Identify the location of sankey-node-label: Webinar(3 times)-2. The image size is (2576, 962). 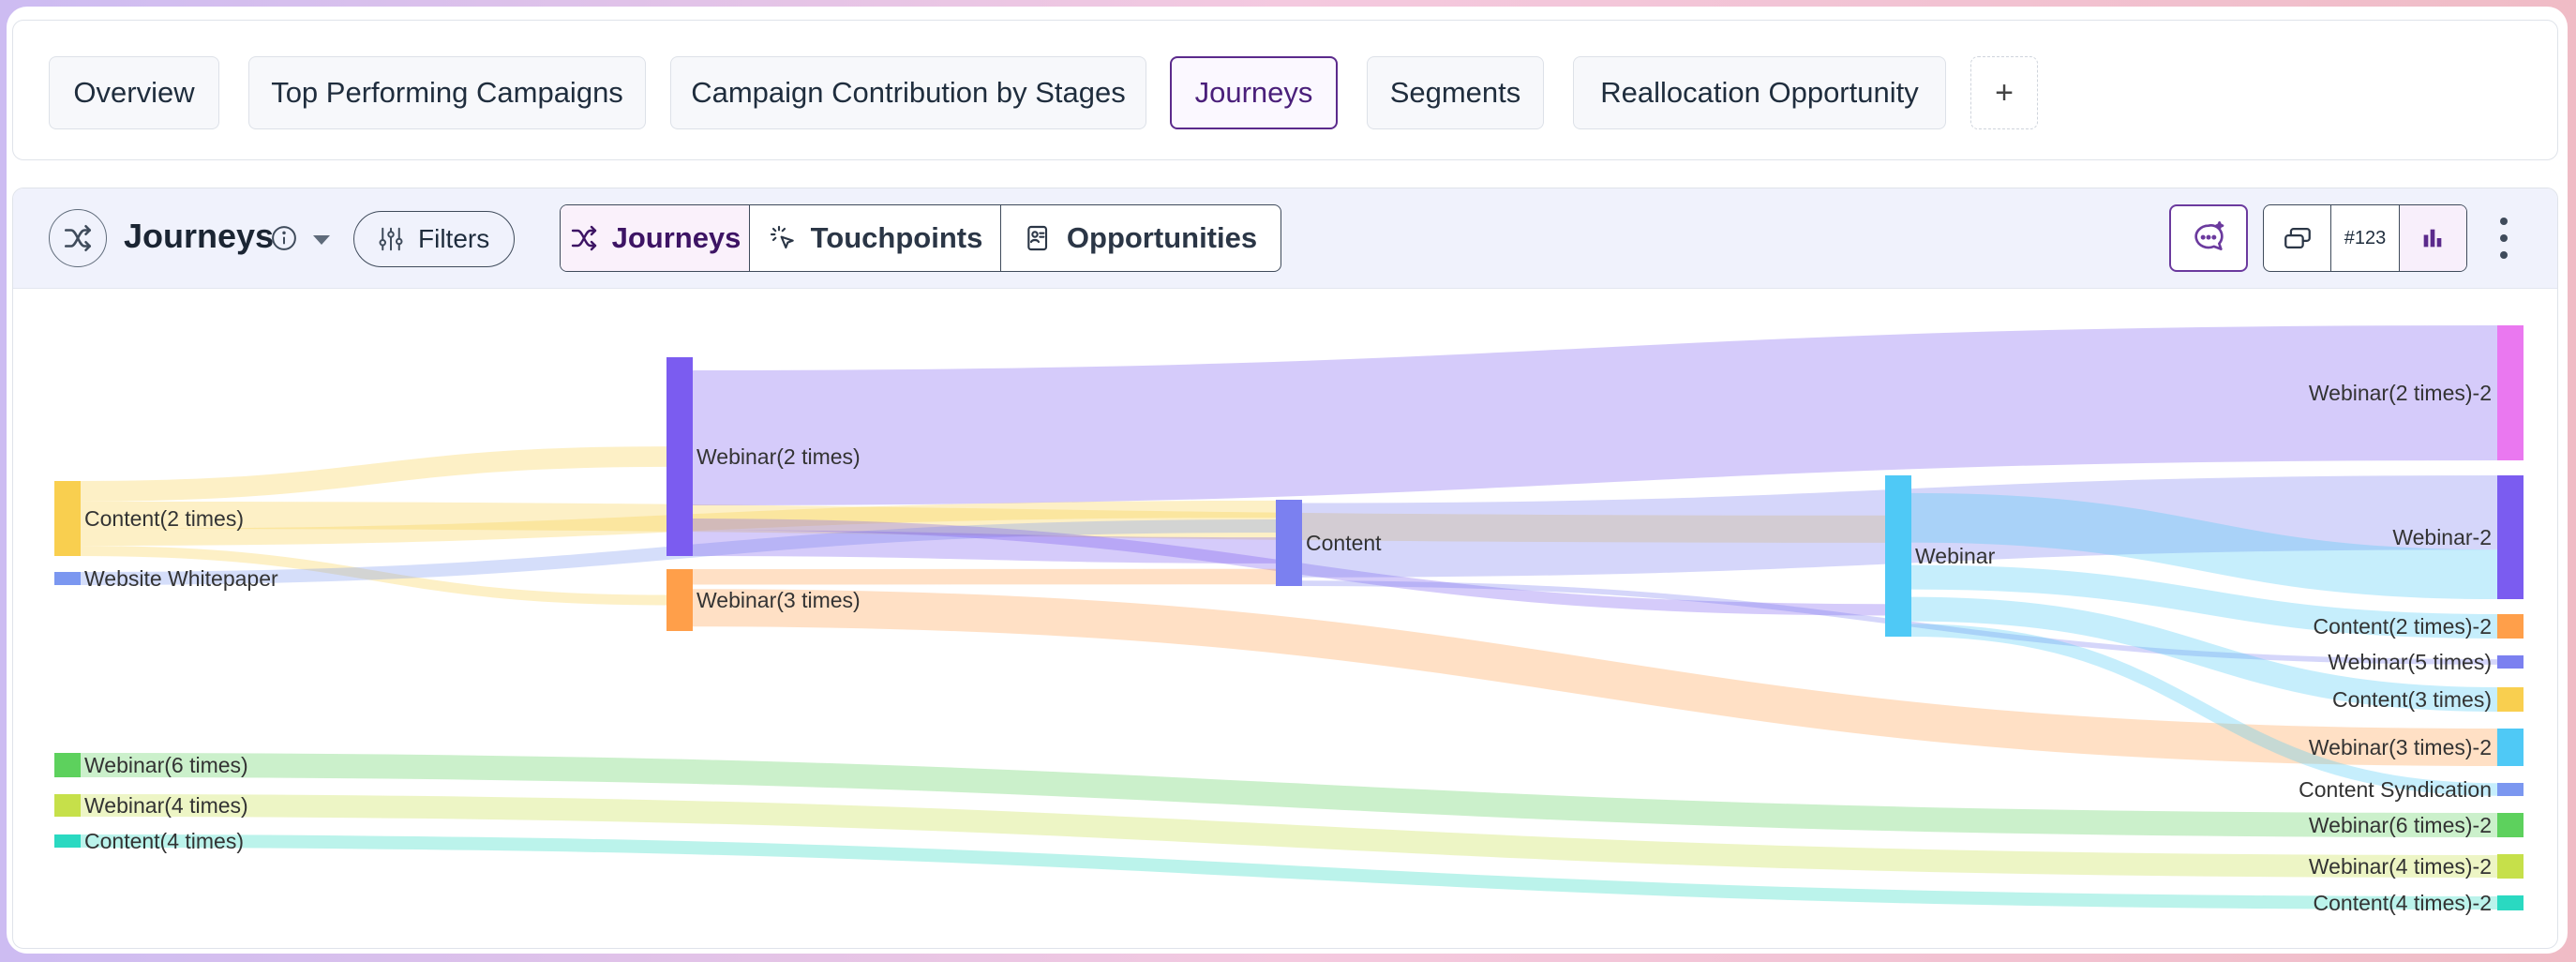
(2400, 747).